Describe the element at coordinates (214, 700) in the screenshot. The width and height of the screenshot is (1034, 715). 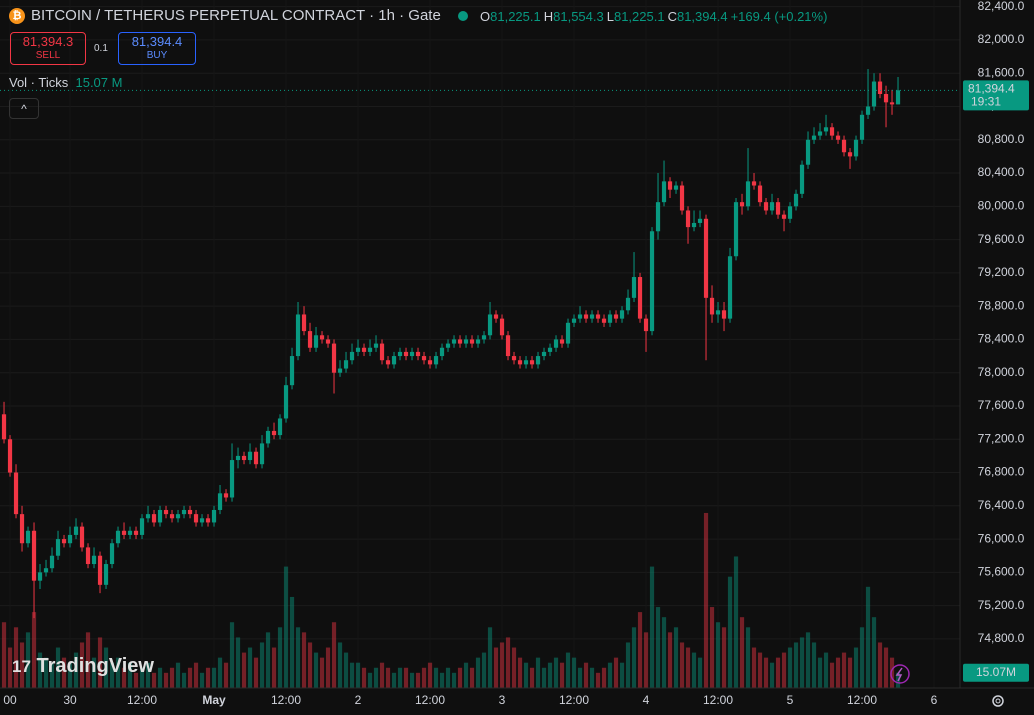
I see `x-tick-label: May` at that location.